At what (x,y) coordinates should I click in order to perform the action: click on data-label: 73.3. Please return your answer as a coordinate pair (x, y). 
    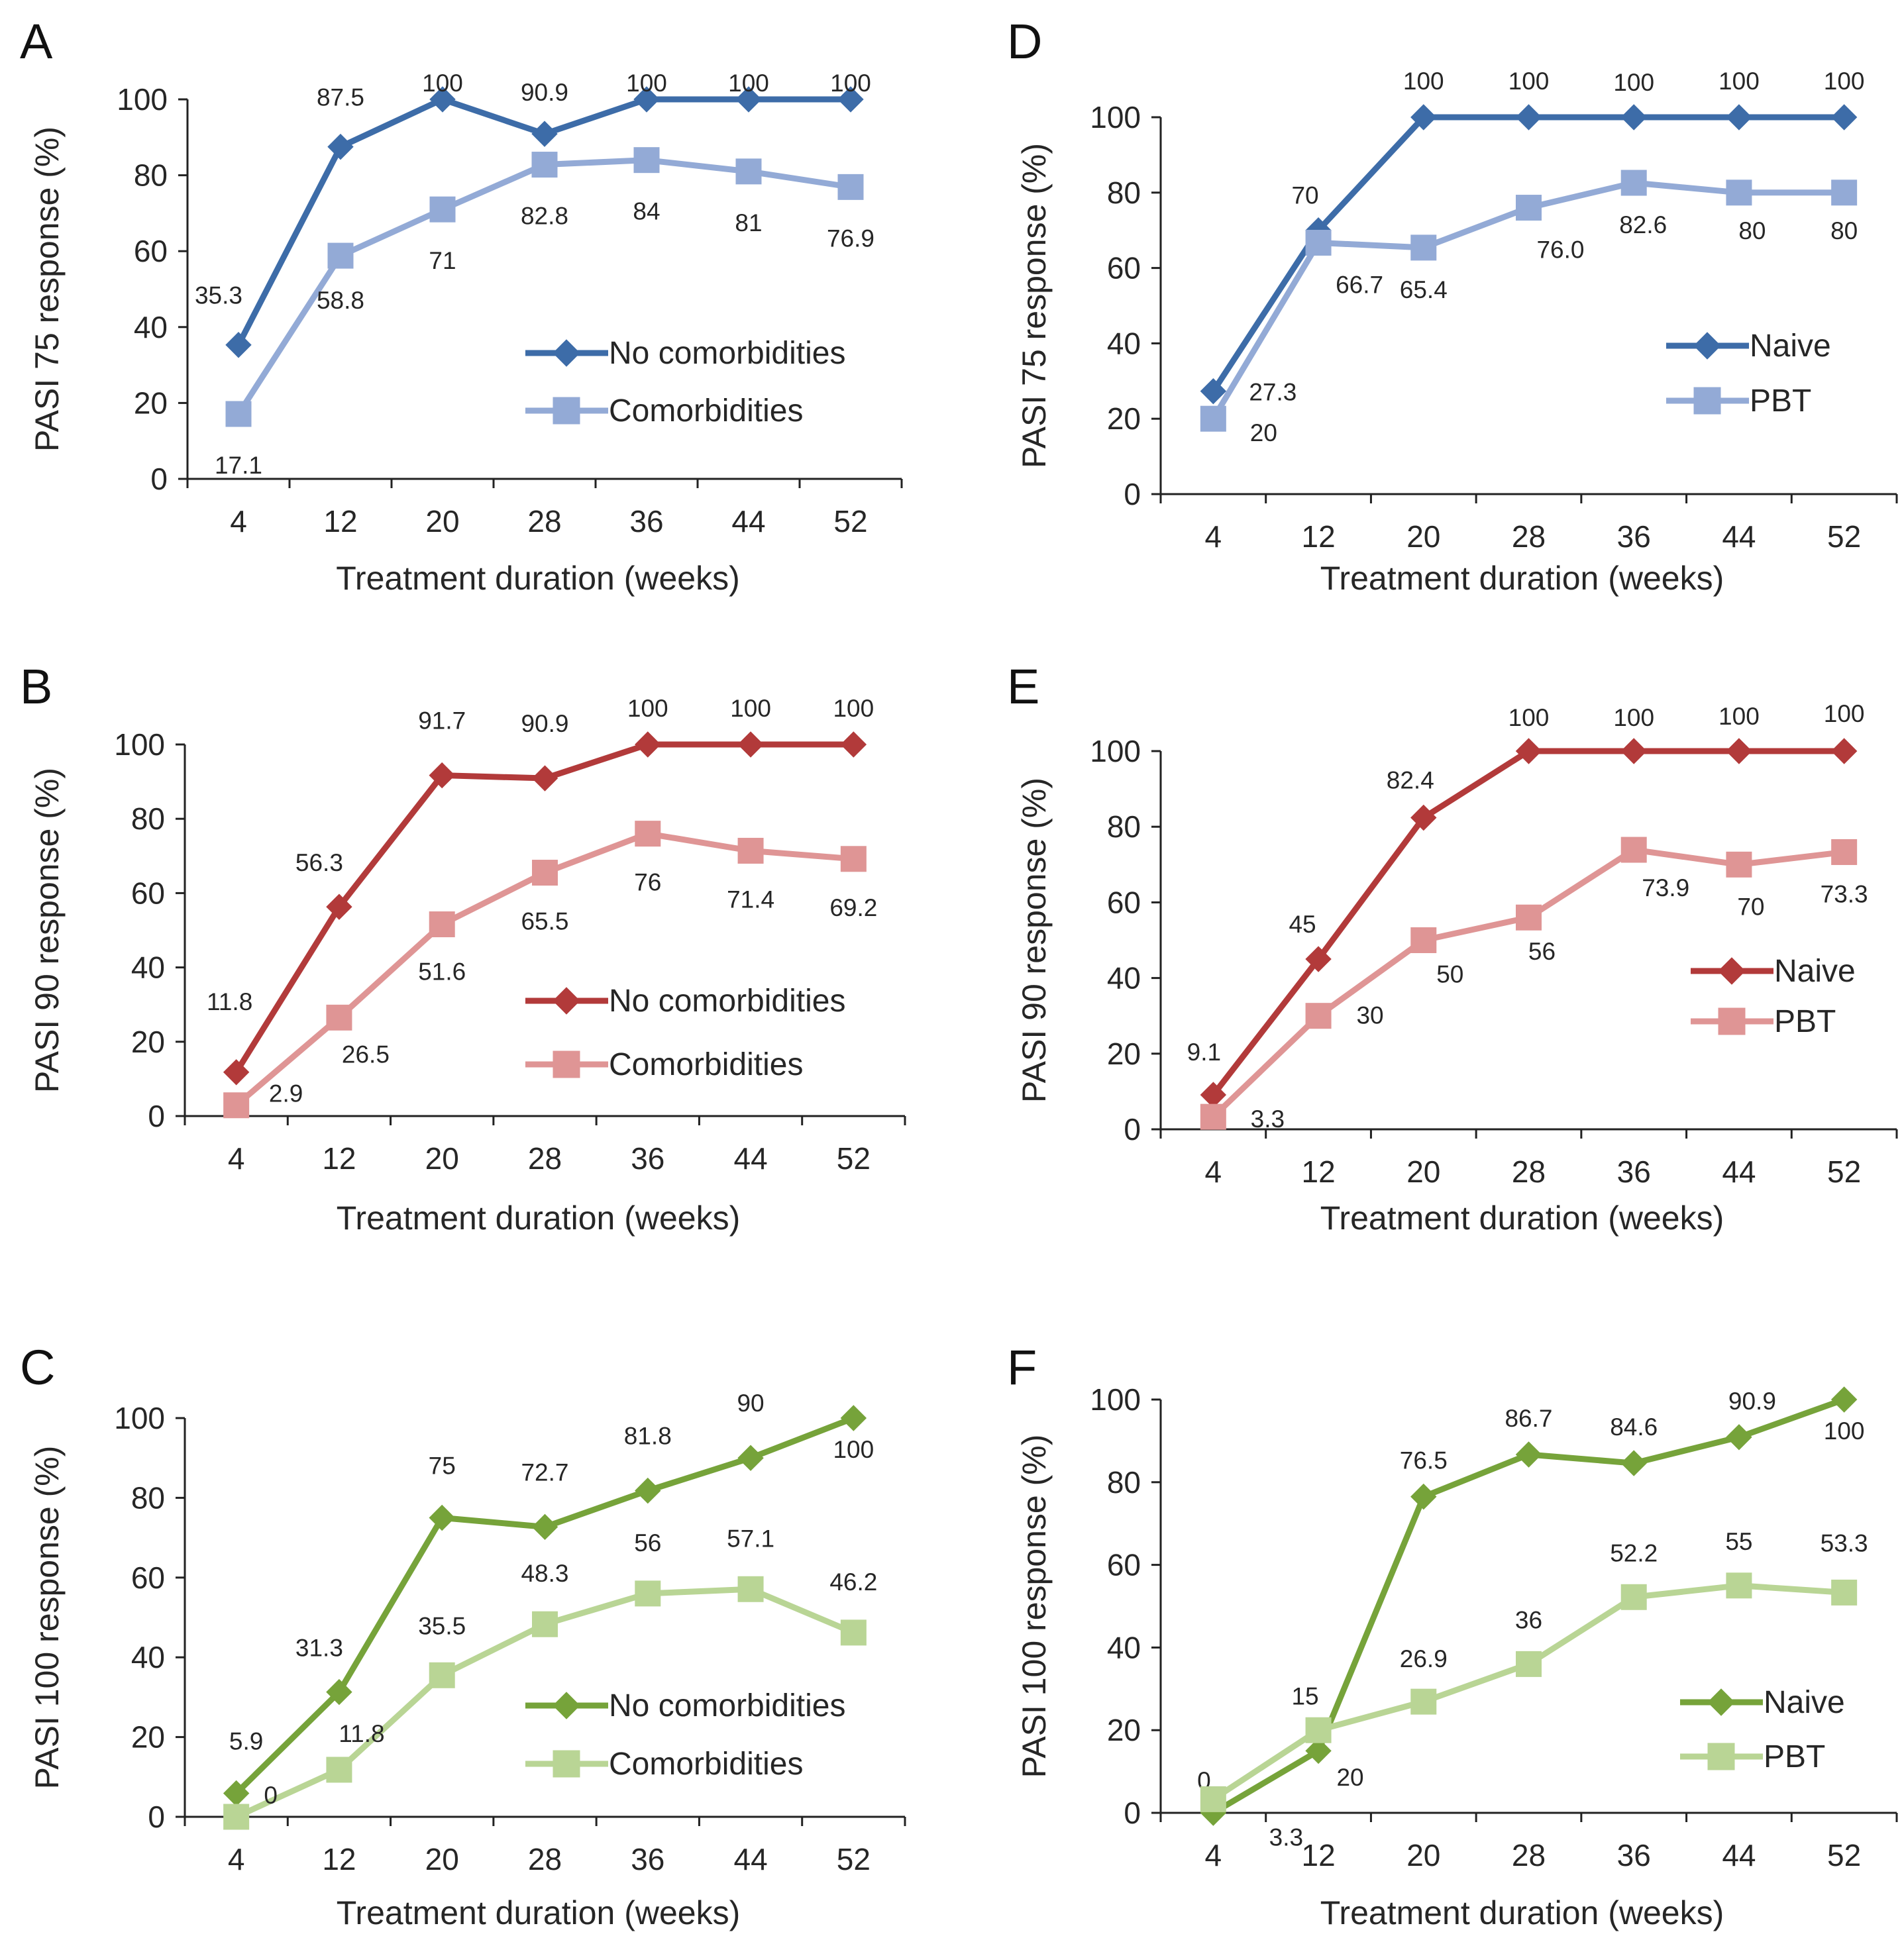
    Looking at the image, I should click on (1844, 894).